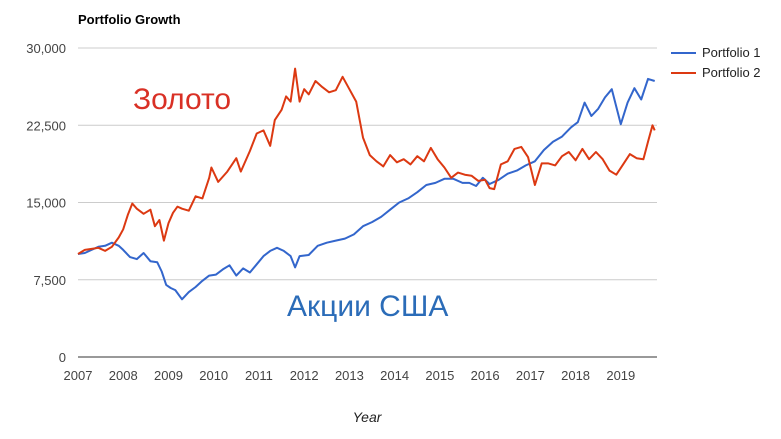 This screenshot has width=781, height=439. Describe the element at coordinates (530, 375) in the screenshot. I see `x-tick-label: 2017` at that location.